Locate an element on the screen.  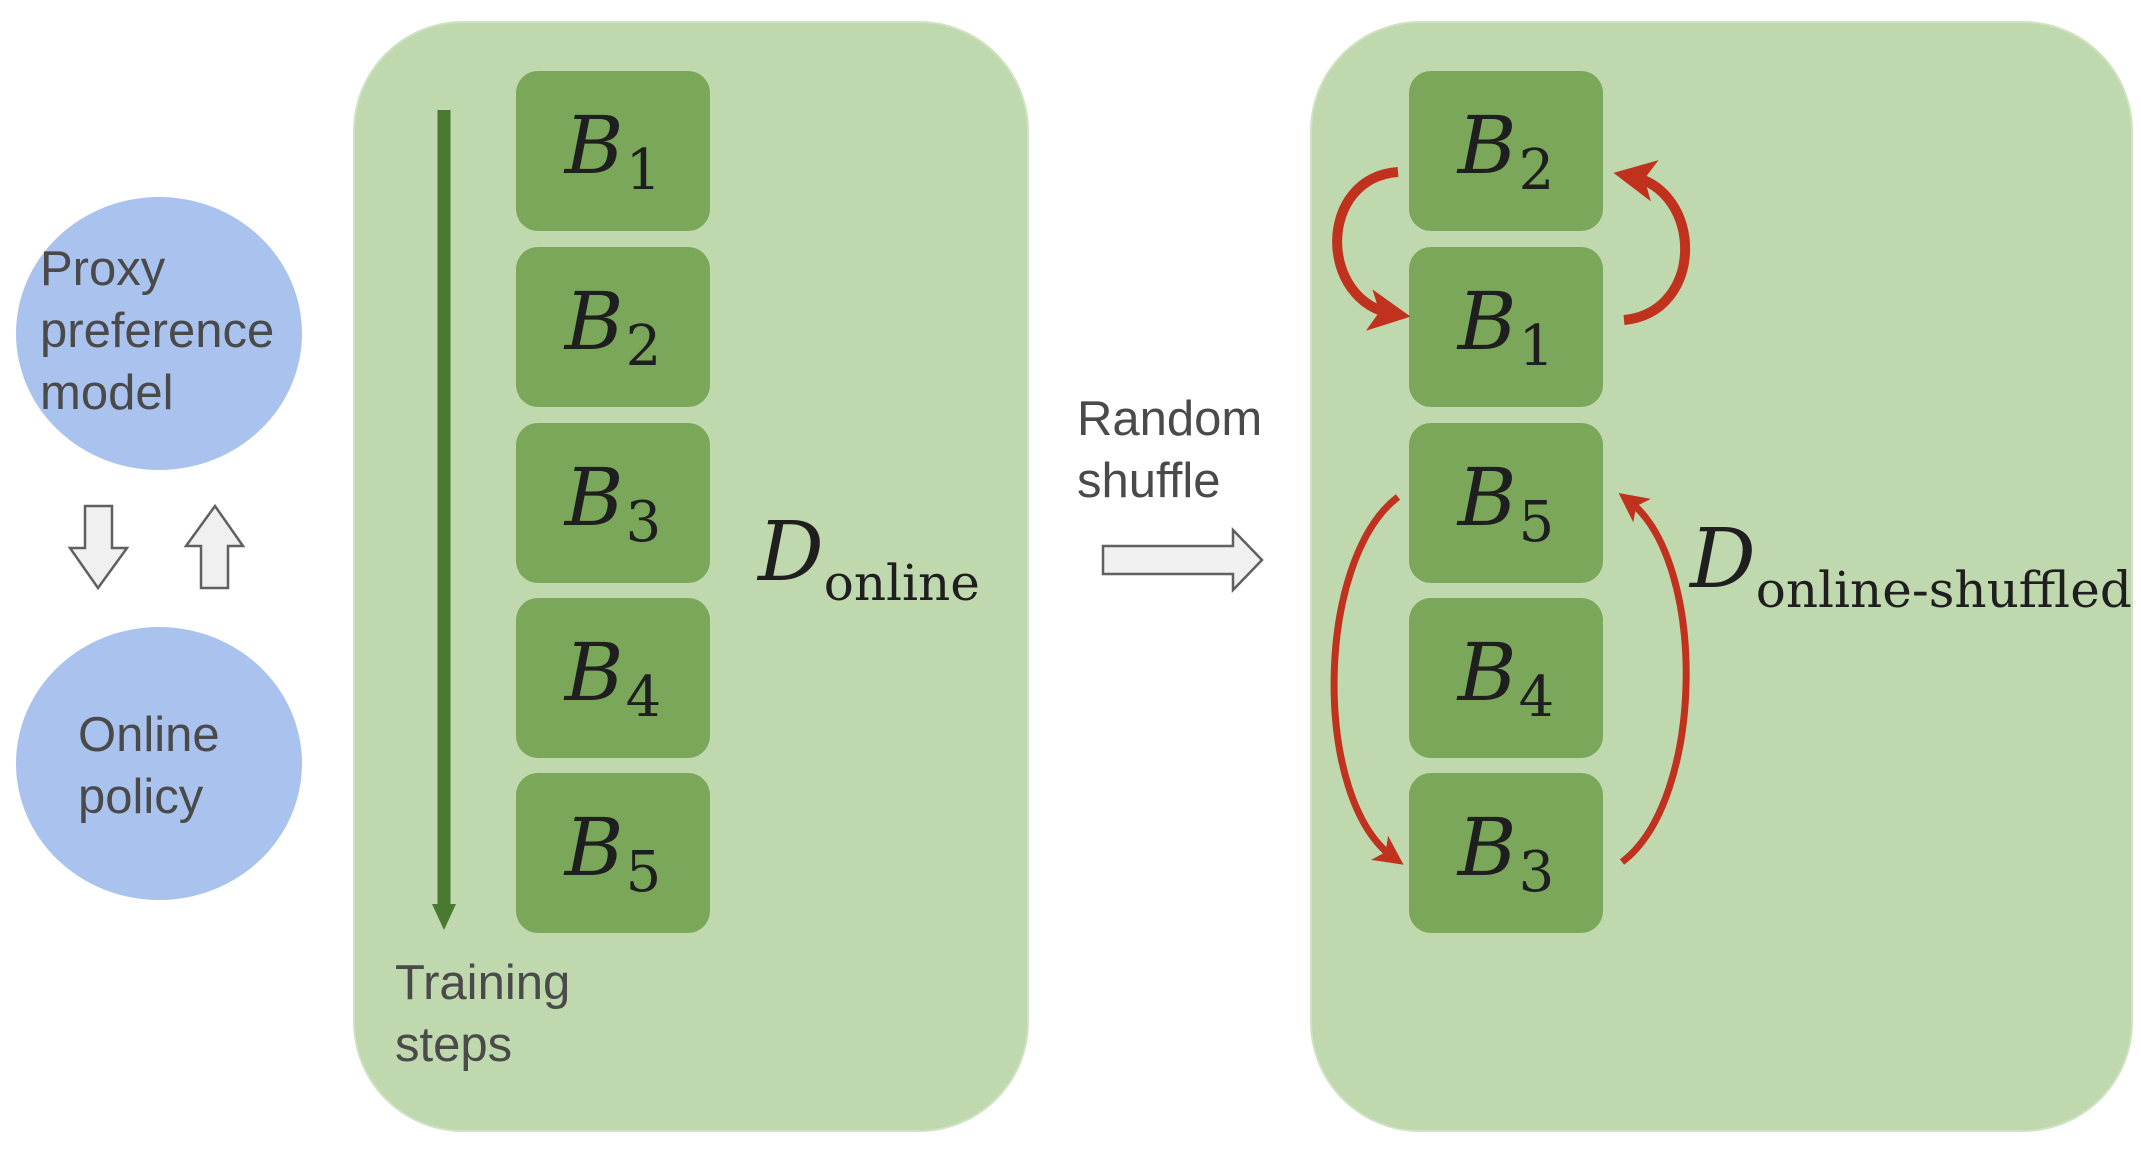
shuffled-block-2: B1 is located at coordinates (1506, 327).